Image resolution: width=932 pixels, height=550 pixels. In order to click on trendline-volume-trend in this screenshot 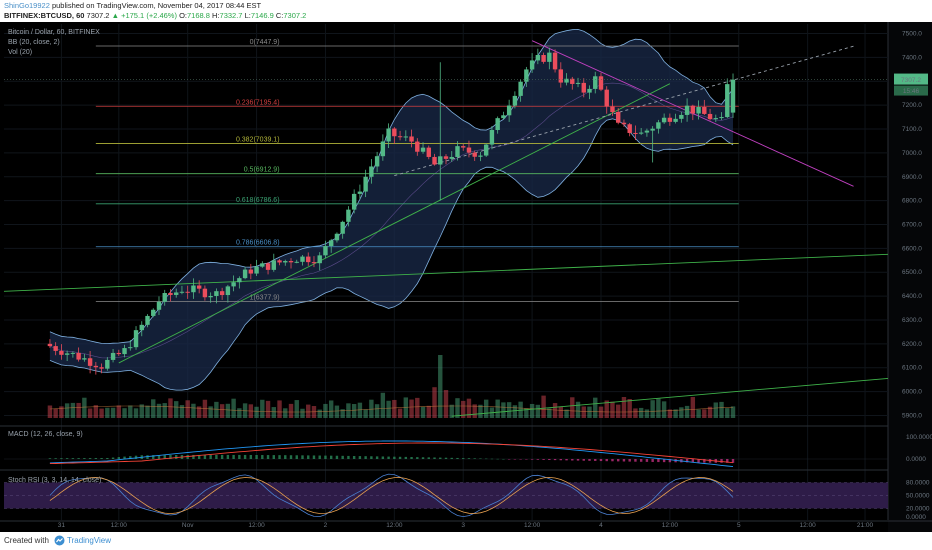, I will do `click(670, 397)`.